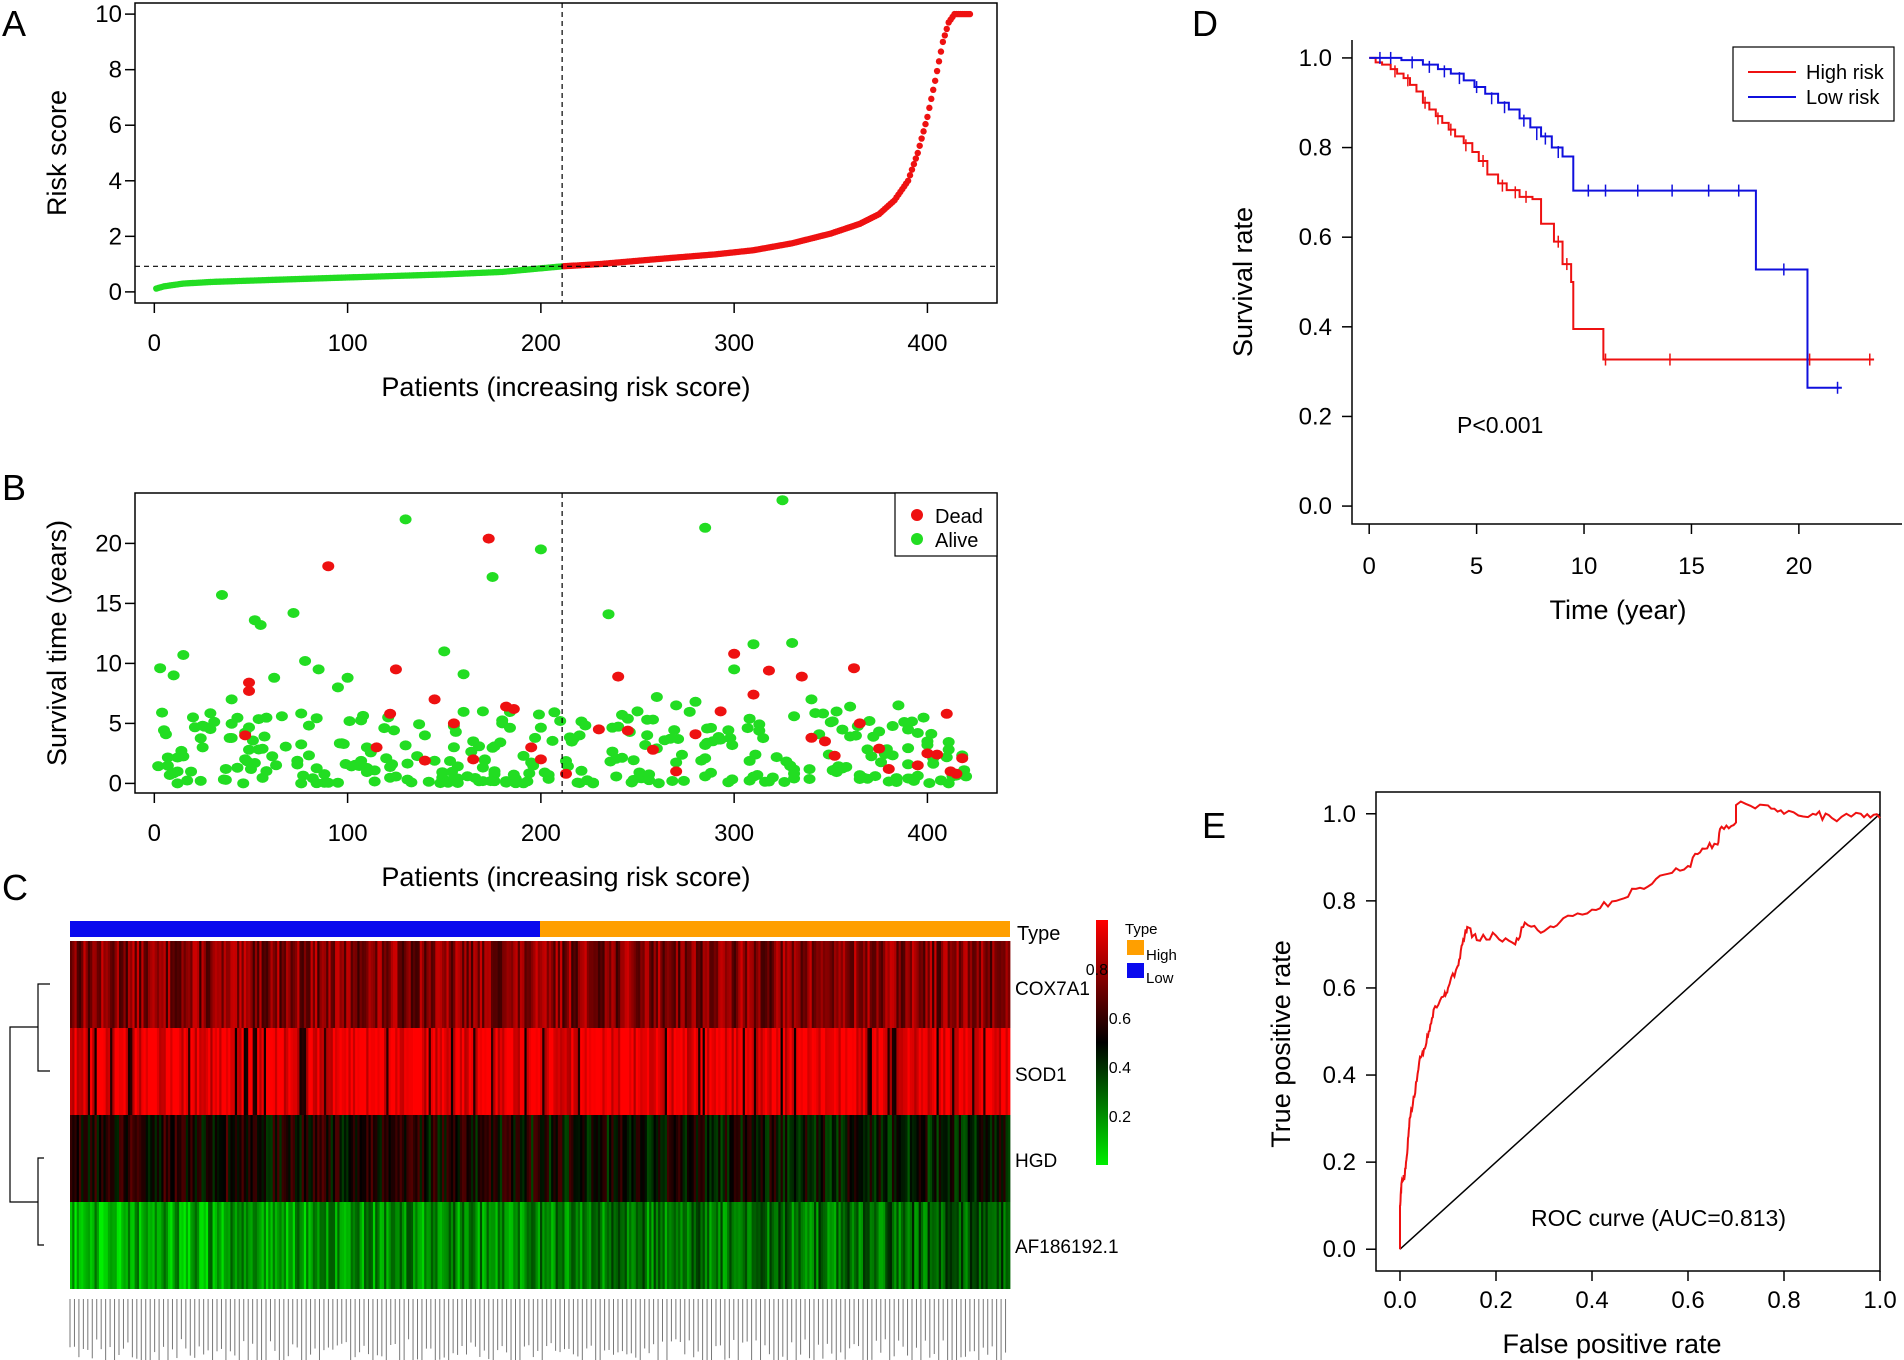 Image resolution: width=1904 pixels, height=1360 pixels. Describe the element at coordinates (538, 1329) in the screenshot. I see `heatmap-sample-name-strip` at that location.